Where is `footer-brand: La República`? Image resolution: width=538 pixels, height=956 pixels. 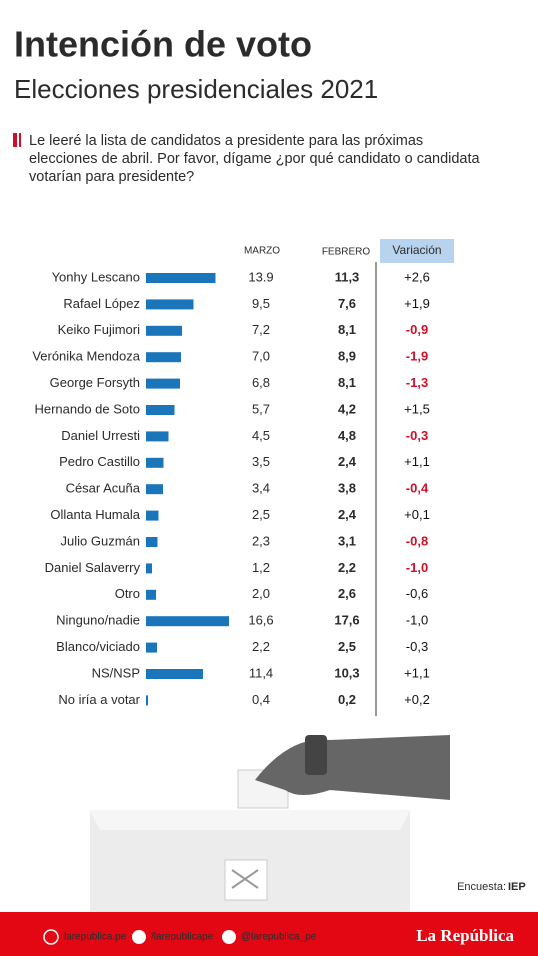
footer-brand: La República is located at coordinates (465, 935).